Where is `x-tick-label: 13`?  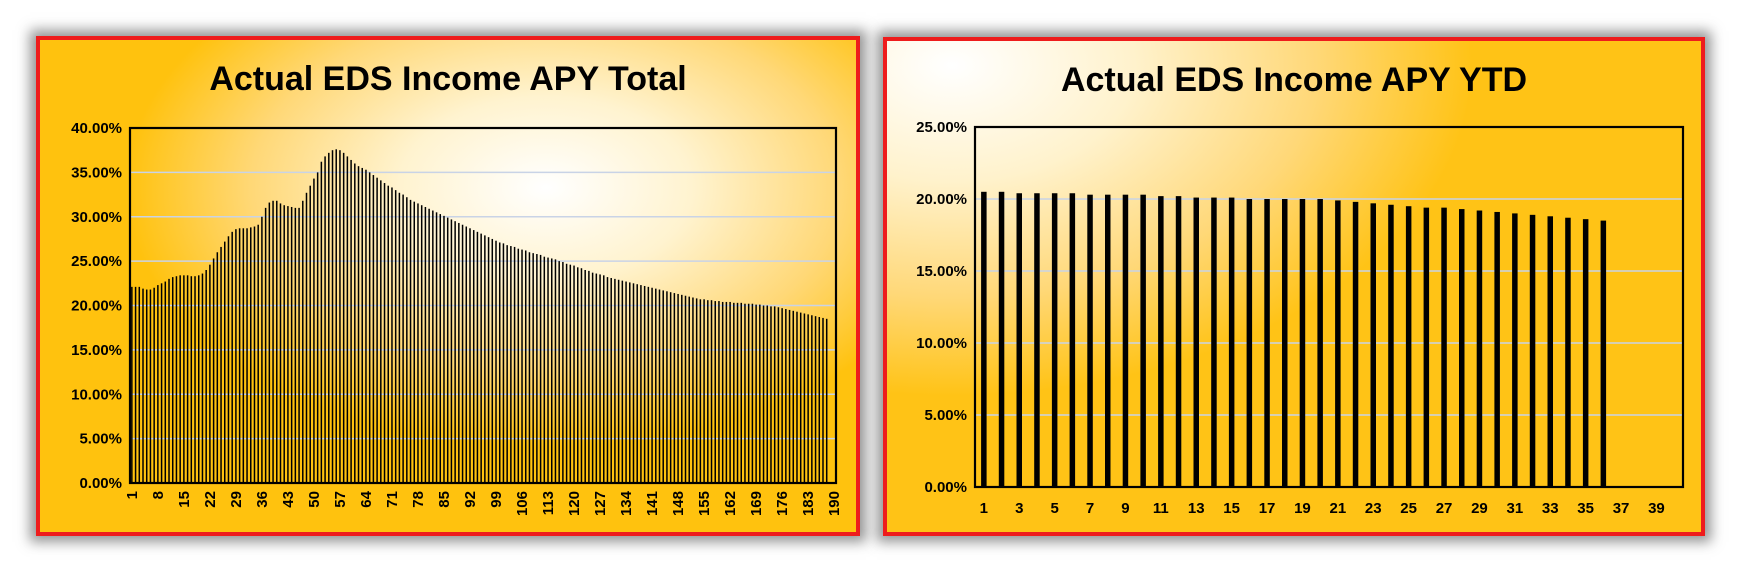
x-tick-label: 13 is located at coordinates (1196, 508).